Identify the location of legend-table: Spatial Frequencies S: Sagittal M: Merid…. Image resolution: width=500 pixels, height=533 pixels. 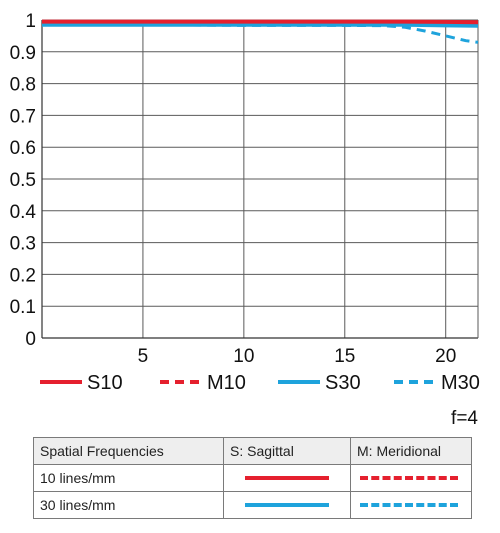
(252, 478).